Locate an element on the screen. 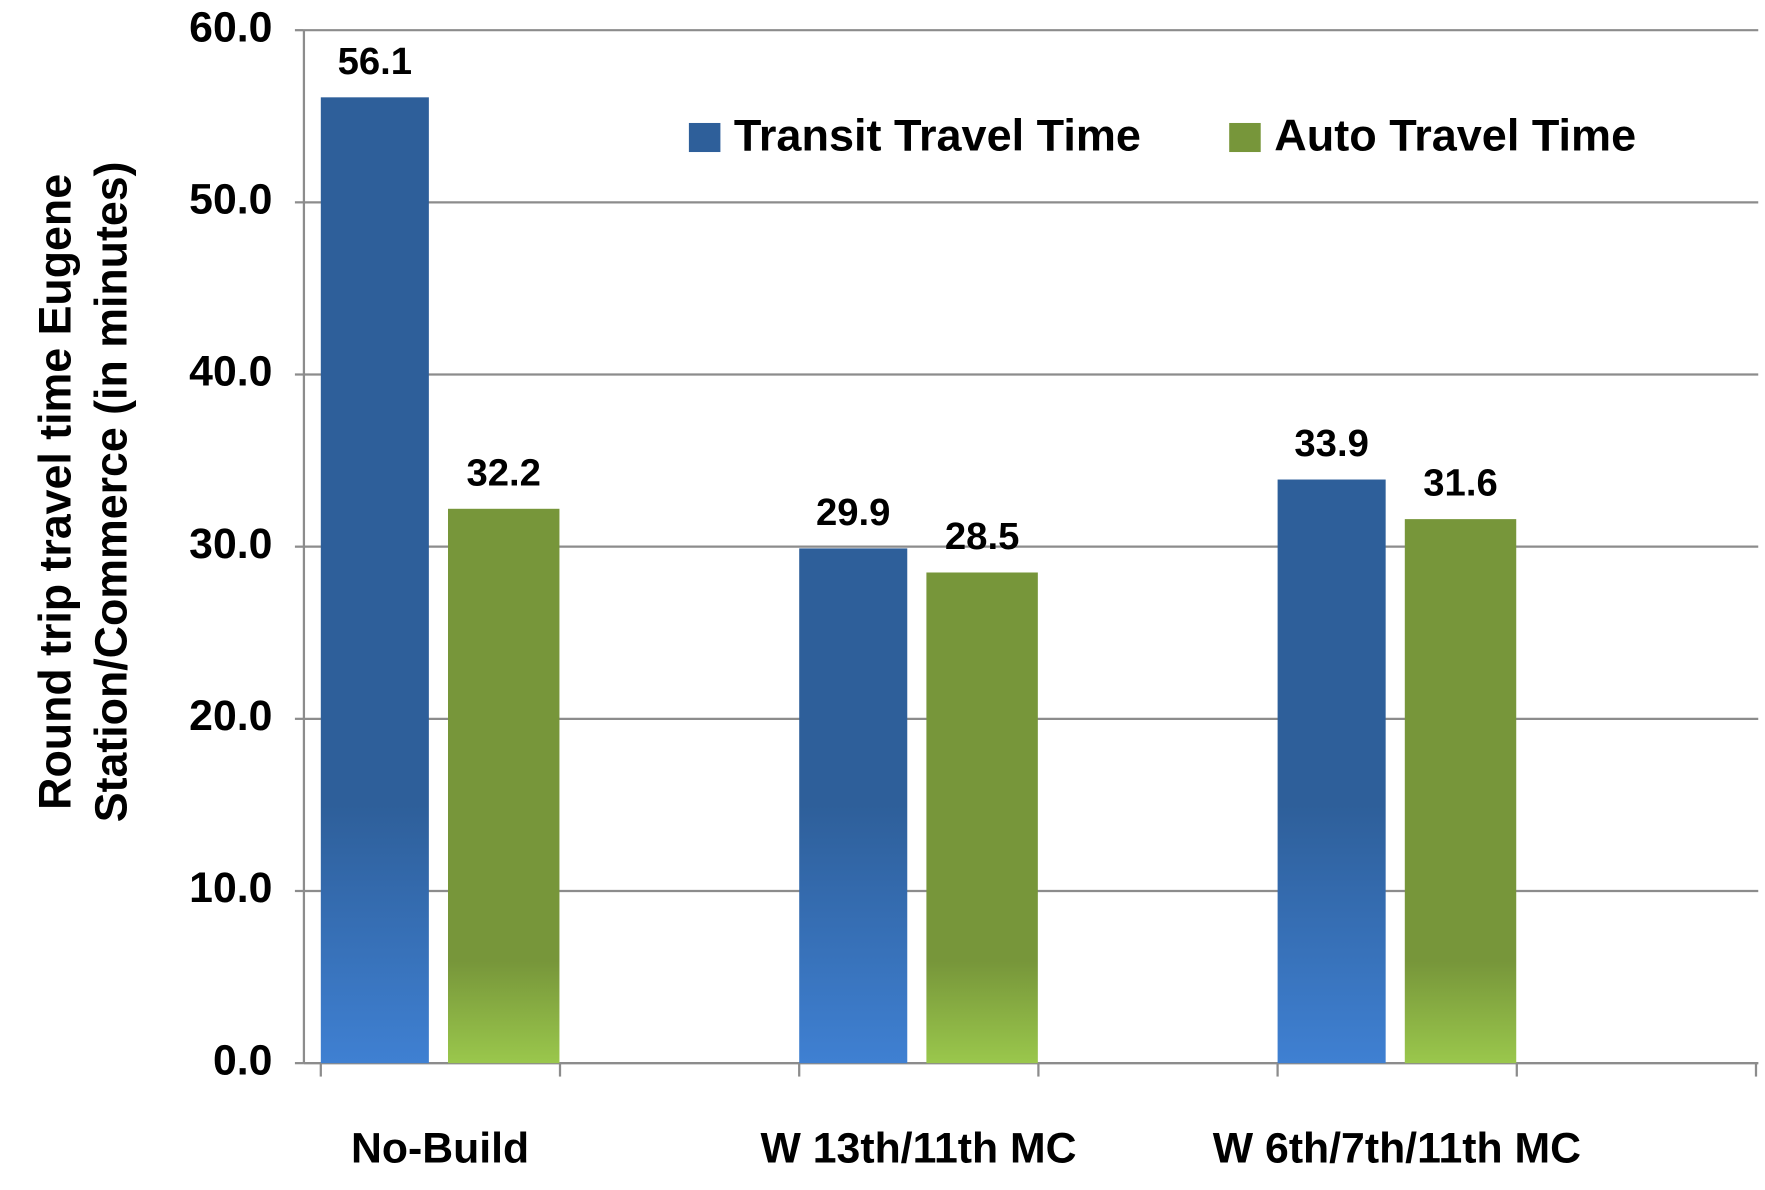  data-label: 29.9 is located at coordinates (853, 512).